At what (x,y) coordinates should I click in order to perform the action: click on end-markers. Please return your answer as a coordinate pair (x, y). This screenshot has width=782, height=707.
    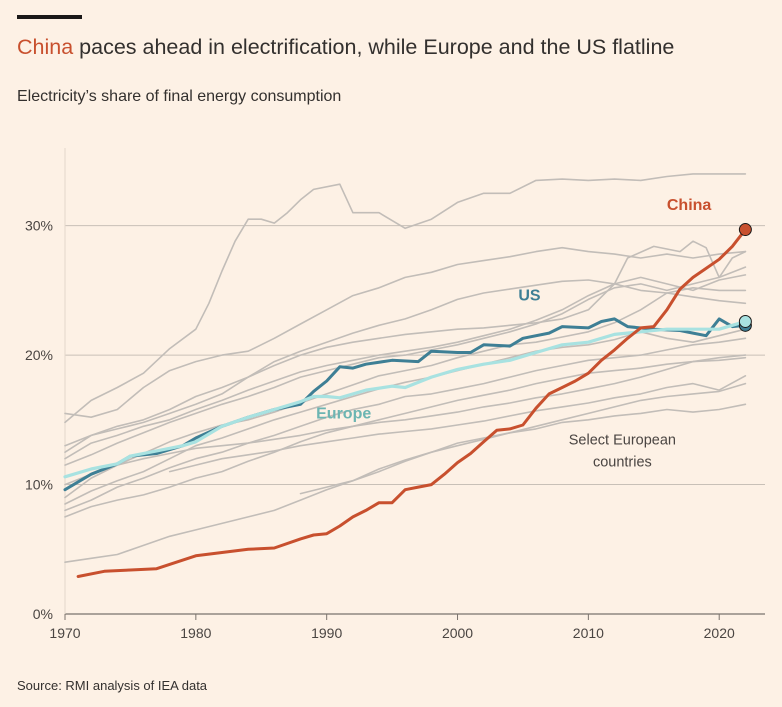
    Looking at the image, I should click on (745, 277).